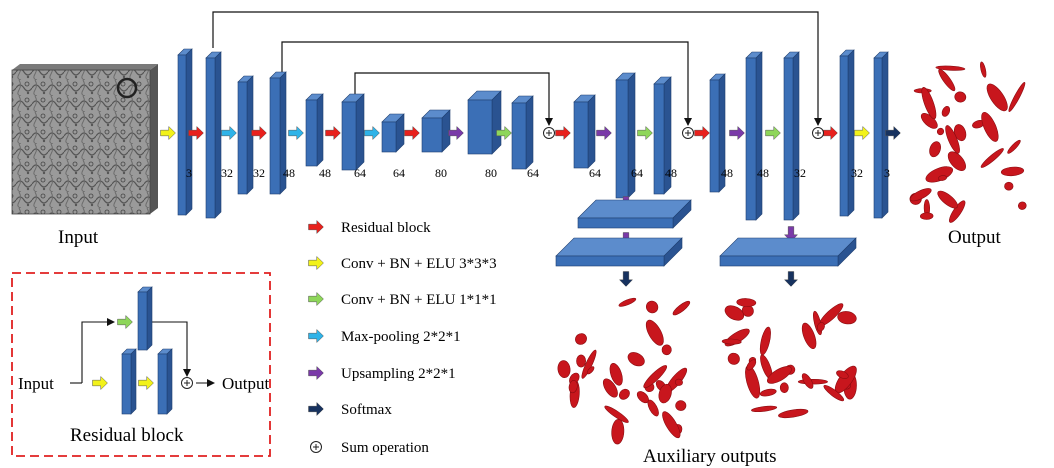 The image size is (1054, 468). Describe the element at coordinates (624, 371) in the screenshot. I see `auxiliary-output-1-image` at that location.